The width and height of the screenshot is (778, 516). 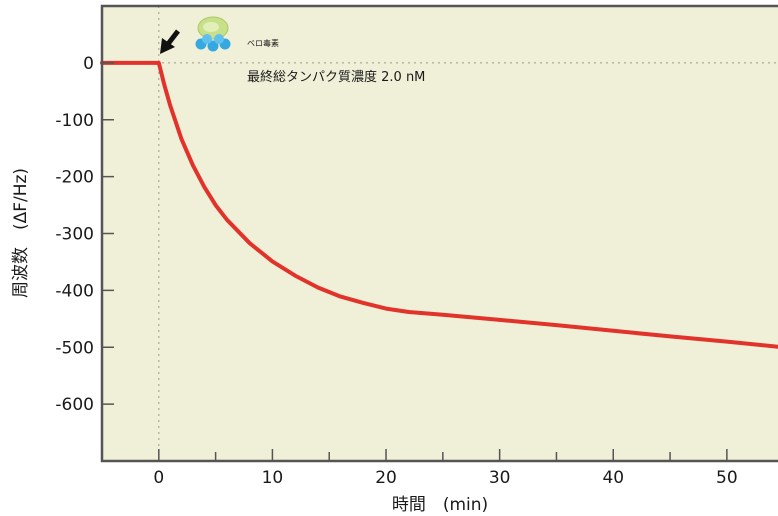 What do you see at coordinates (74, 178) in the screenshot?
I see `y-tick-label: -200` at bounding box center [74, 178].